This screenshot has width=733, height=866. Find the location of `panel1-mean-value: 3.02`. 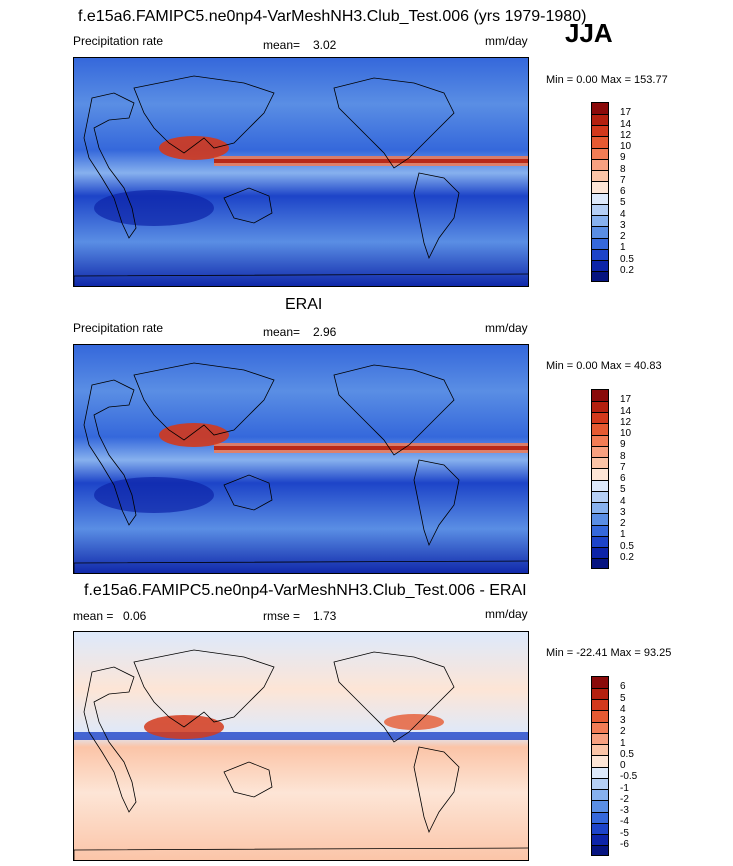

panel1-mean-value: 3.02 is located at coordinates (325, 45).